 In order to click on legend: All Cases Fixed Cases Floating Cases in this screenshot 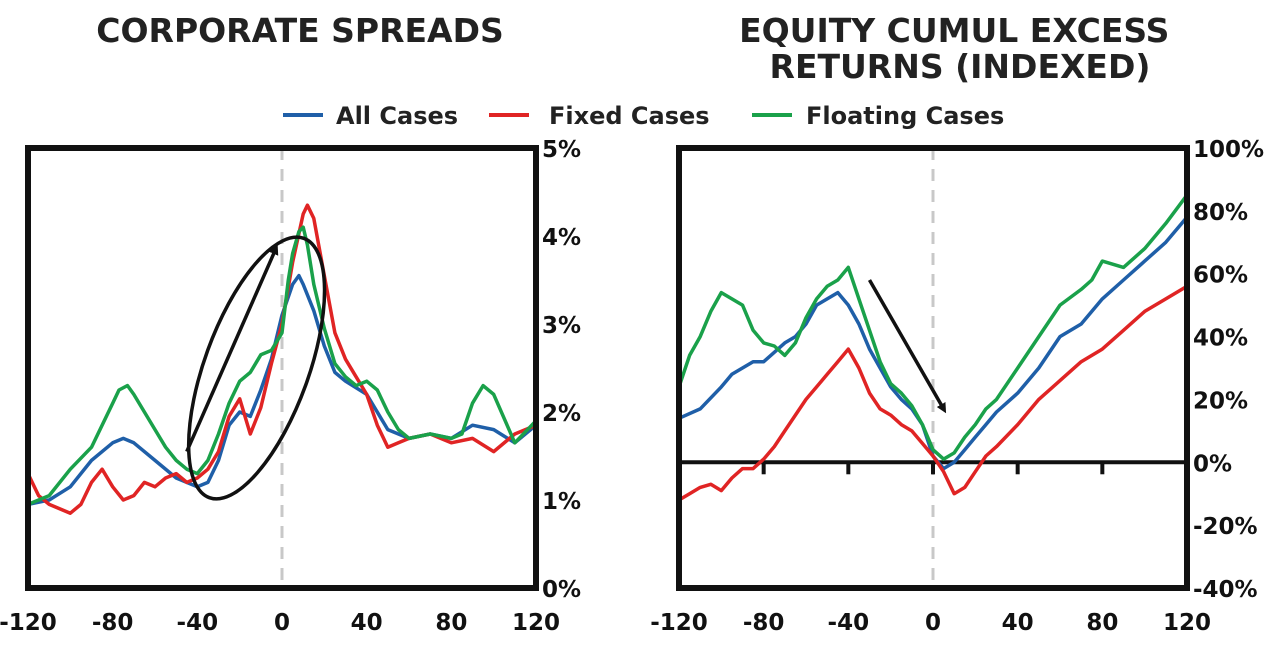, I will do `click(643, 116)`.